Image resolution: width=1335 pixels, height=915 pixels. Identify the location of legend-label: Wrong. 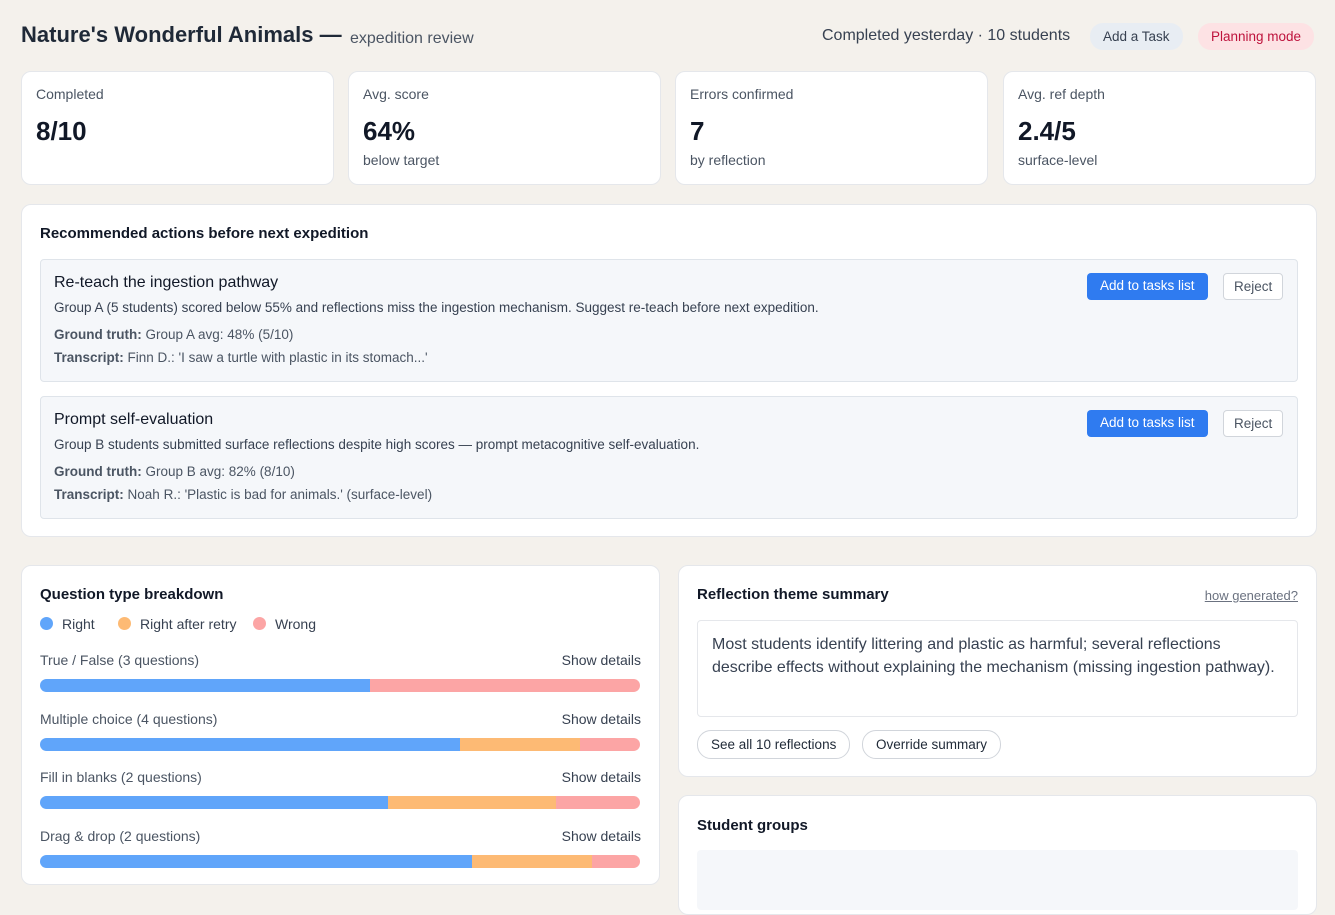
(295, 624).